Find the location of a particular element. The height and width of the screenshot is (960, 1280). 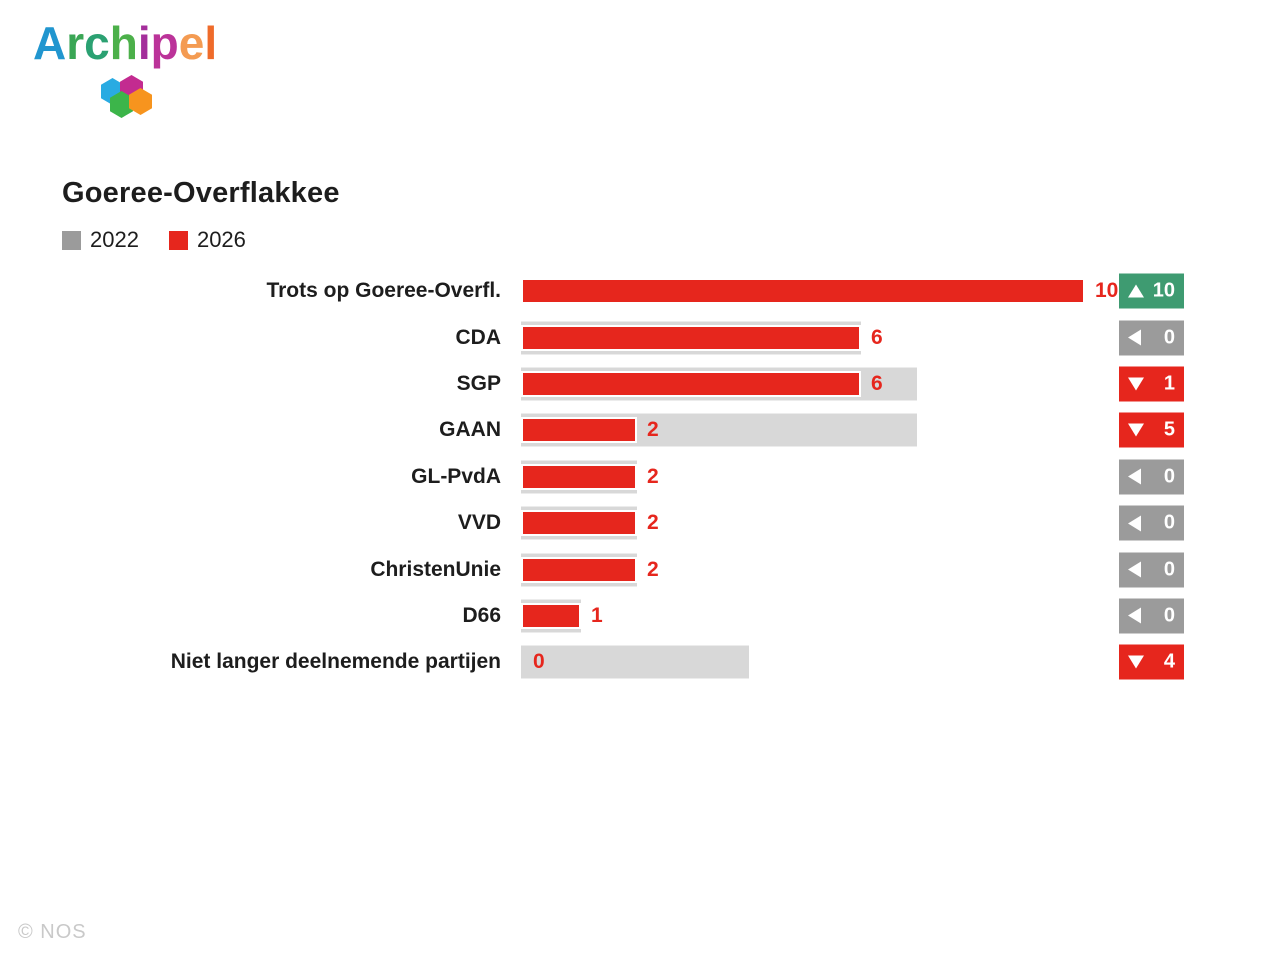

party-label: GAAN is located at coordinates (470, 430).